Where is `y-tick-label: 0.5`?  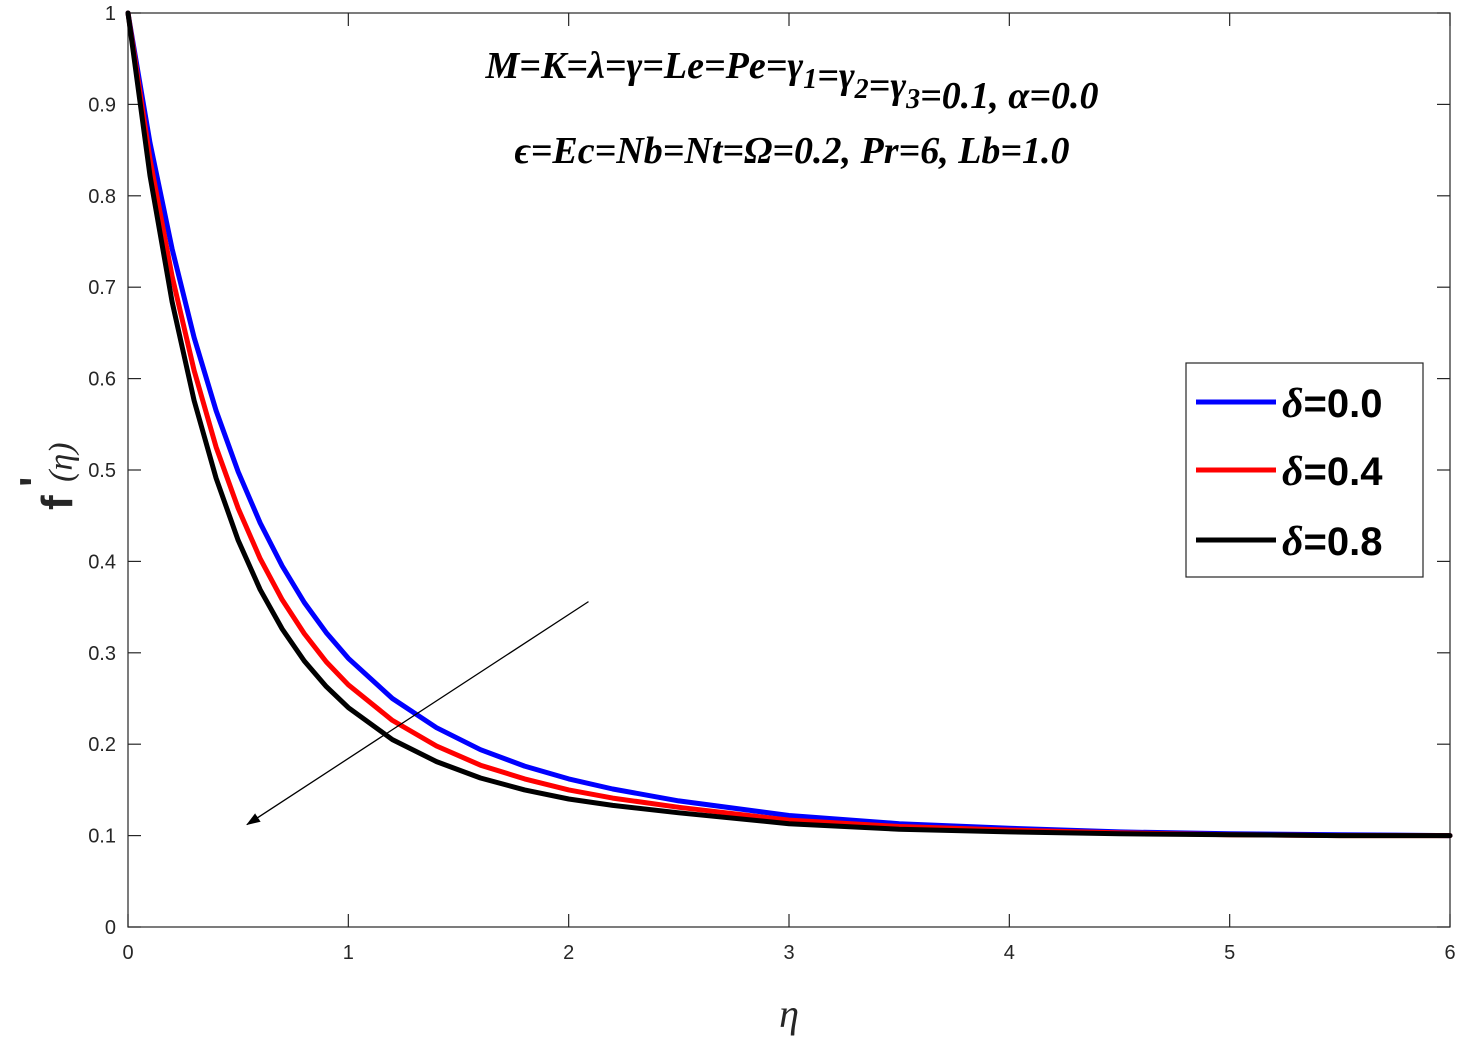 y-tick-label: 0.5 is located at coordinates (102, 471).